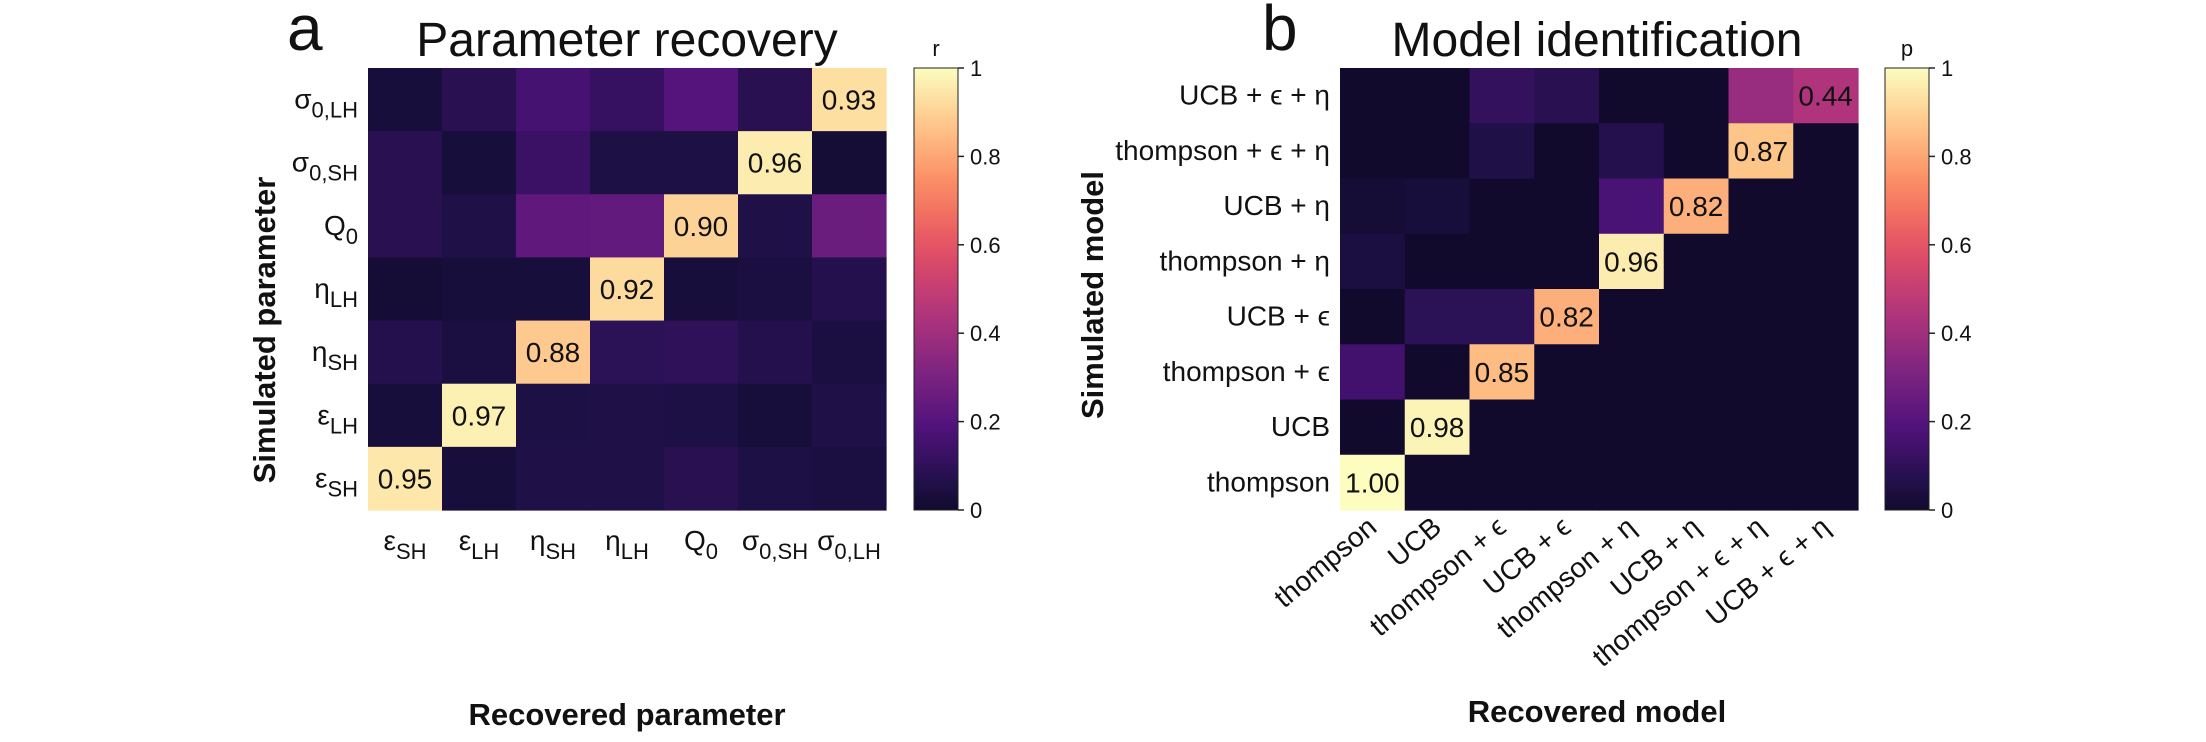 Image resolution: width=2206 pixels, height=742 pixels. Describe the element at coordinates (936, 289) in the screenshot. I see `panel-a-colorbar-gradient` at that location.